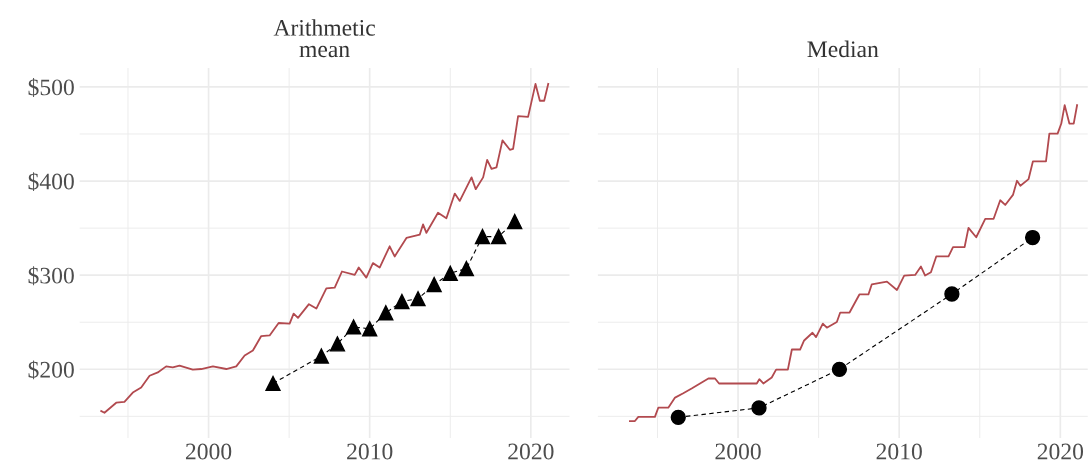 Image resolution: width=1091 pixels, height=473 pixels. Describe the element at coordinates (843, 49) in the screenshot. I see `chart-title: Median` at that location.